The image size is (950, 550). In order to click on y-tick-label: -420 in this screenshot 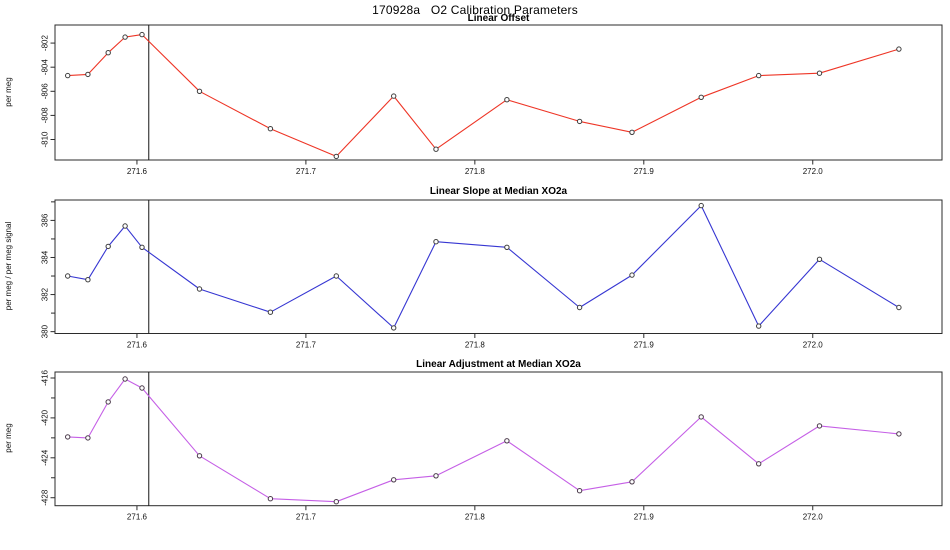, I will do `click(45, 417)`.